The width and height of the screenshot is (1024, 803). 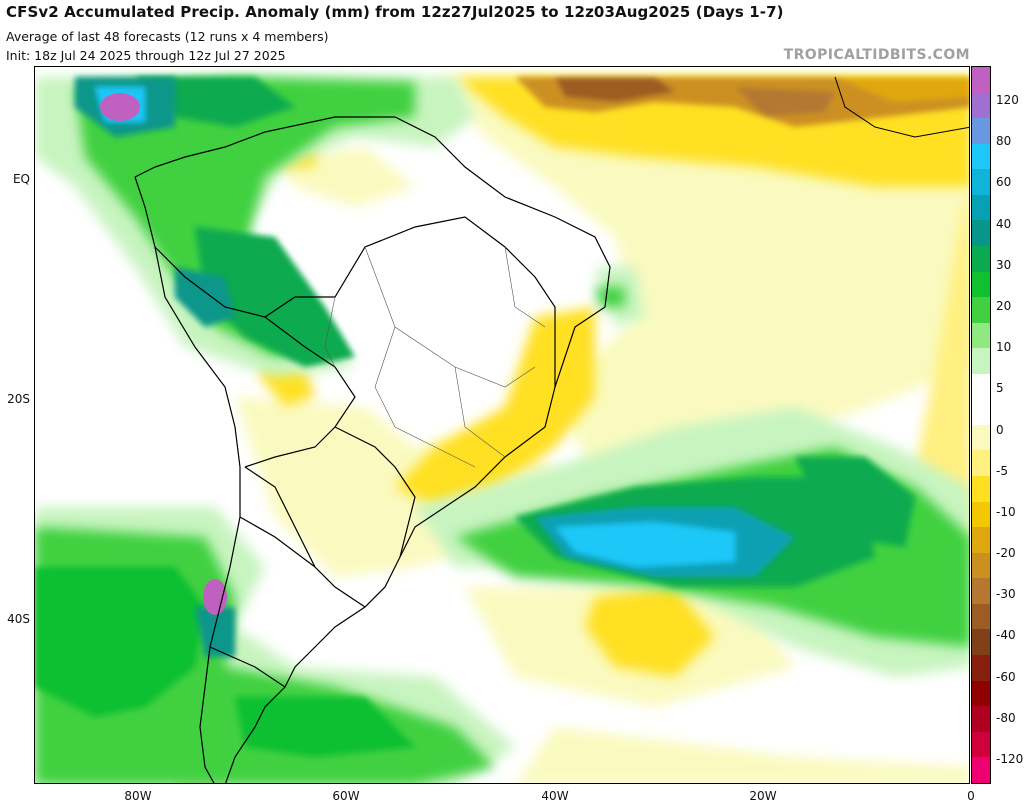 What do you see at coordinates (555, 796) in the screenshot?
I see `lon-label-40w: 40W` at bounding box center [555, 796].